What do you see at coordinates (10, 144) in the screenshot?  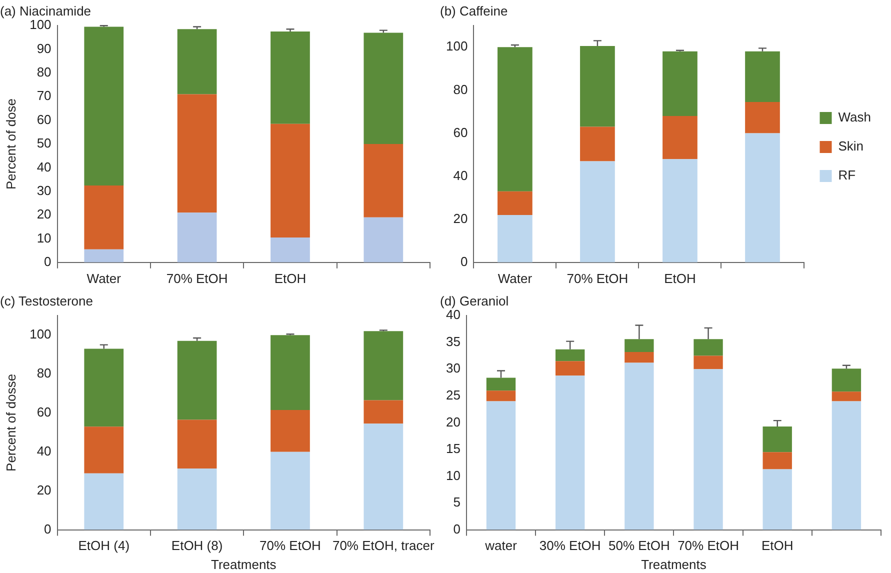 I see `y-axis-title: Percent of dose` at bounding box center [10, 144].